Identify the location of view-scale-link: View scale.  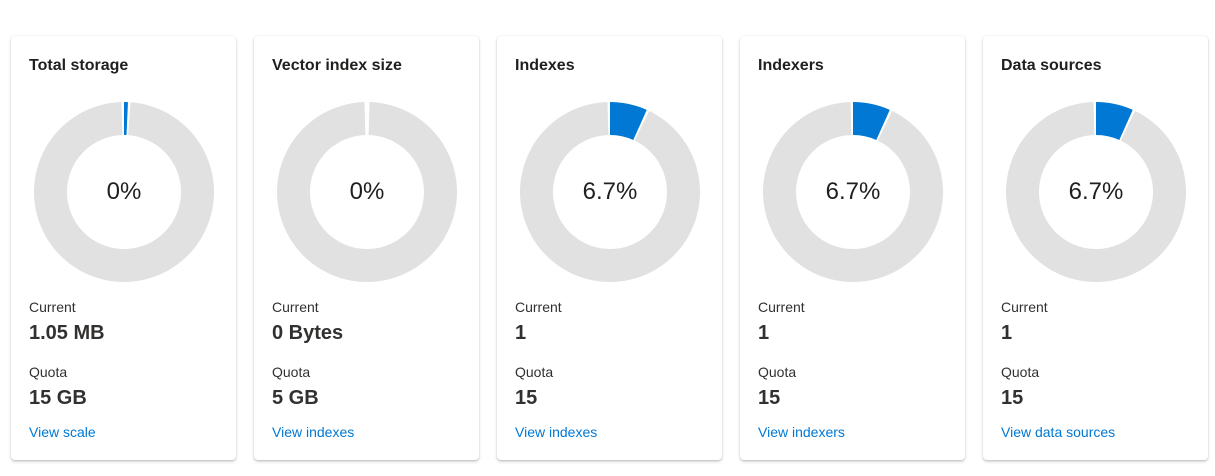
(62, 432).